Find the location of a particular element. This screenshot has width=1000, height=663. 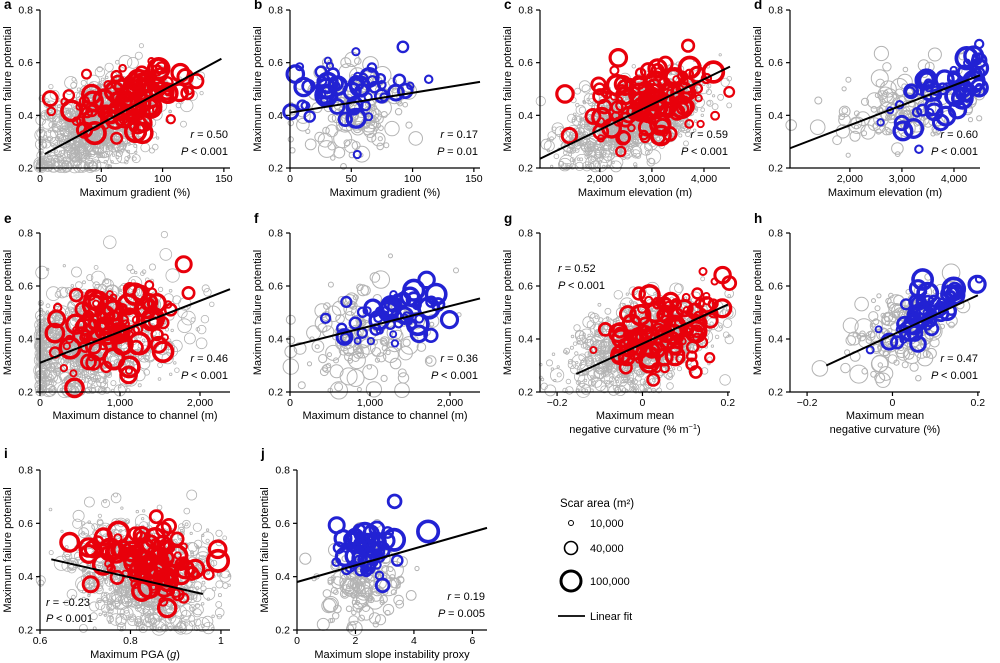

x-tick-label: 2 is located at coordinates (356, 641).